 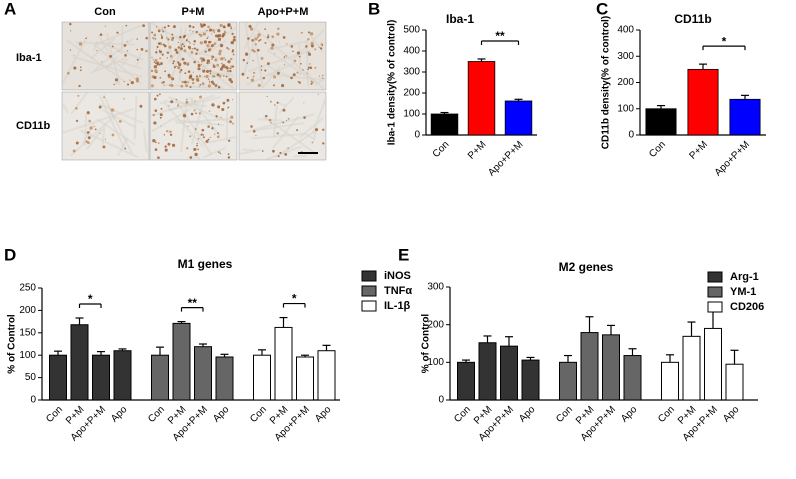 I want to click on panel-label: C, so click(x=602, y=9).